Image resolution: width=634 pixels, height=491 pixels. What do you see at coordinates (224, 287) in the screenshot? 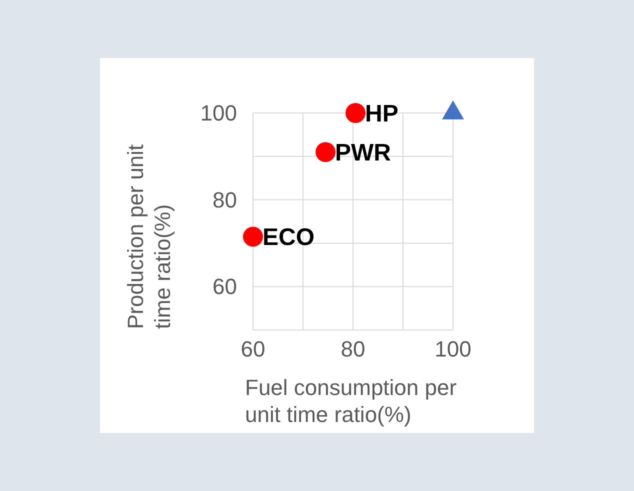
I see `y-tick-label: 60` at bounding box center [224, 287].